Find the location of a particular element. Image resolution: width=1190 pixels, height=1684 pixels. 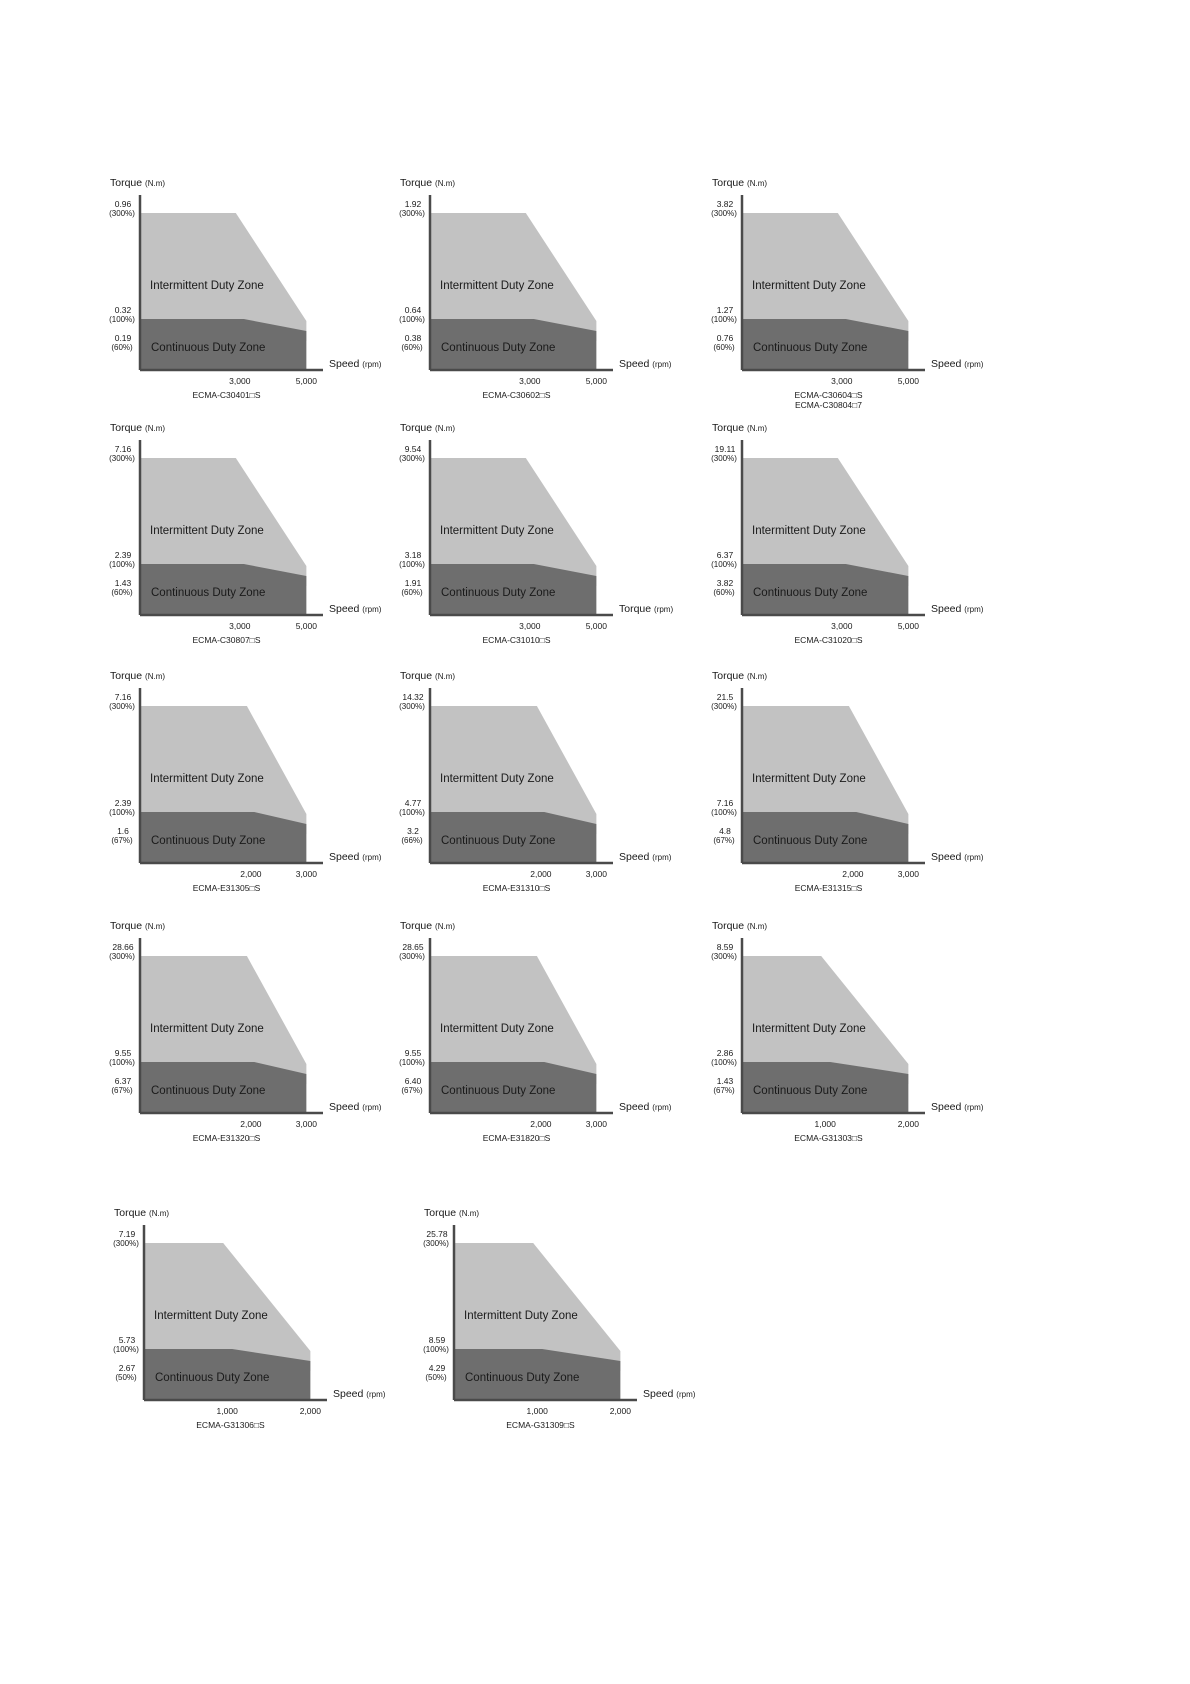

y-tick-peak-value: 25.78 is located at coordinates (437, 1234).